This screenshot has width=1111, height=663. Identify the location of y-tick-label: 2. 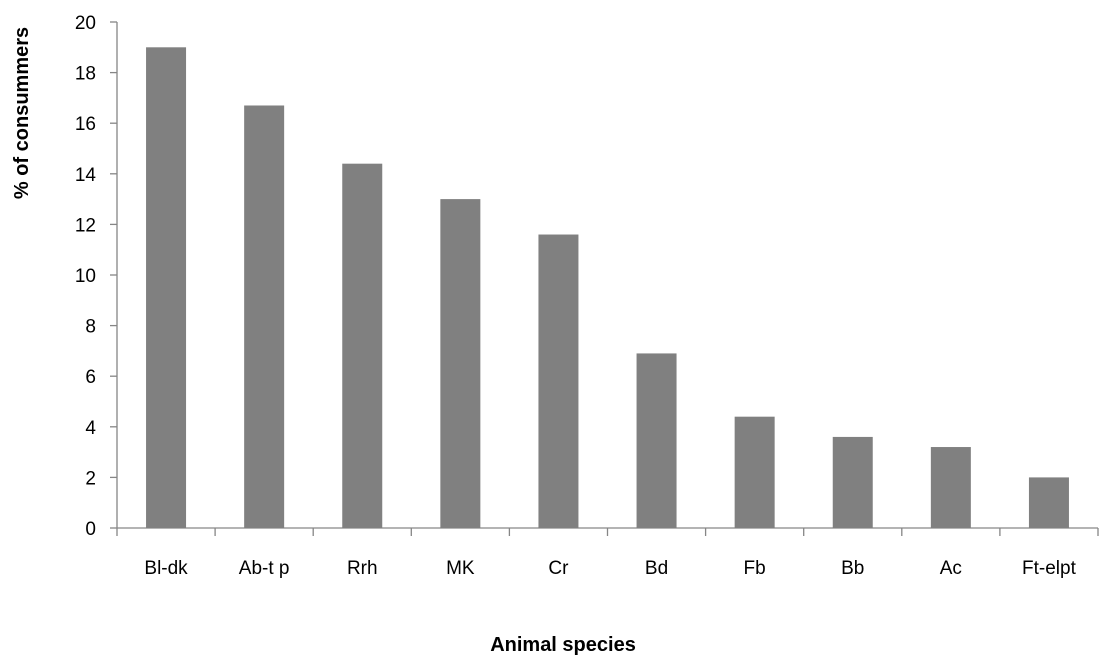
(90, 478).